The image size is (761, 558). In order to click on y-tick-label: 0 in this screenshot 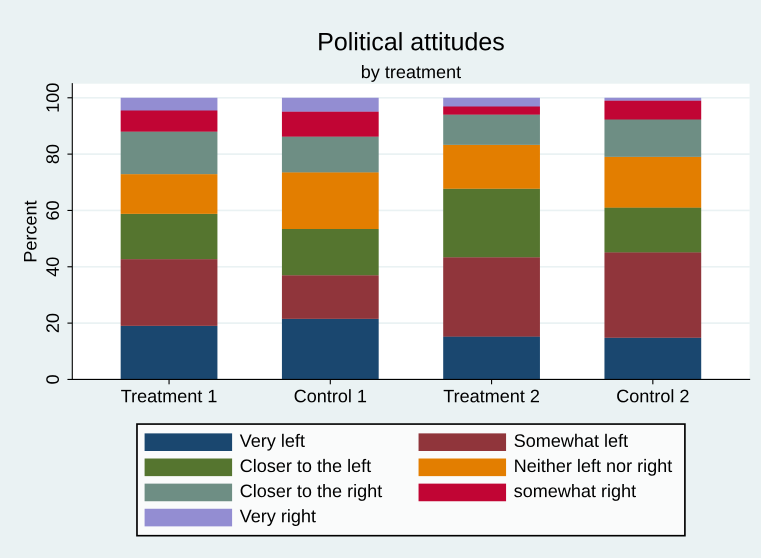, I will do `click(53, 379)`.